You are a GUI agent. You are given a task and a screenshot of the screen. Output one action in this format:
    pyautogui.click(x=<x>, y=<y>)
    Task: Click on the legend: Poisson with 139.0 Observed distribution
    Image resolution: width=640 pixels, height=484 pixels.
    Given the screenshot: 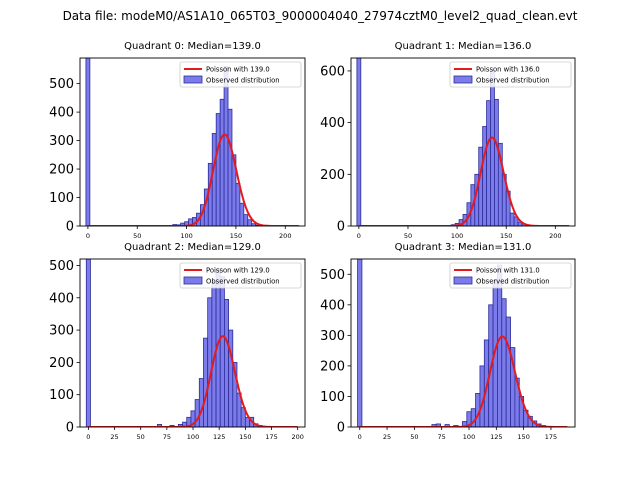 What is the action you would take?
    pyautogui.click(x=240, y=74)
    